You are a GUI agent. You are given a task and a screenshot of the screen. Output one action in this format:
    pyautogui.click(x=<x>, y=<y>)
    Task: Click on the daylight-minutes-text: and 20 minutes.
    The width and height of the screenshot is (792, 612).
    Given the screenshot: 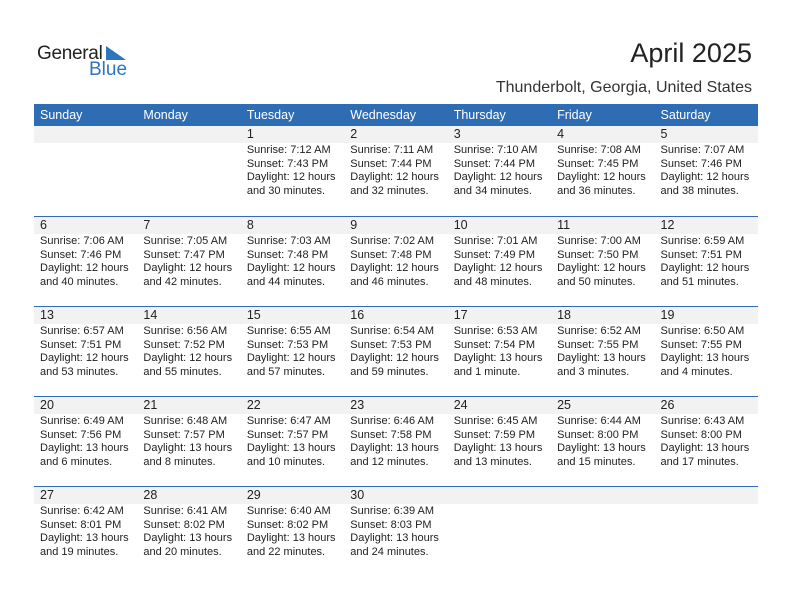 What is the action you would take?
    pyautogui.click(x=182, y=551)
    